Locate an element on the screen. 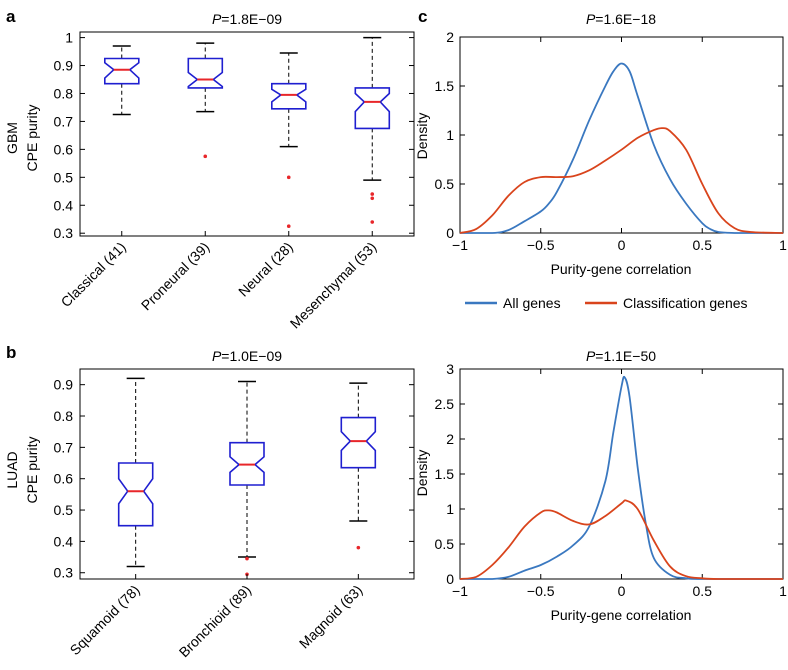 Image resolution: width=788 pixels, height=670 pixels. panel-c-top-lines is located at coordinates (621, 148).